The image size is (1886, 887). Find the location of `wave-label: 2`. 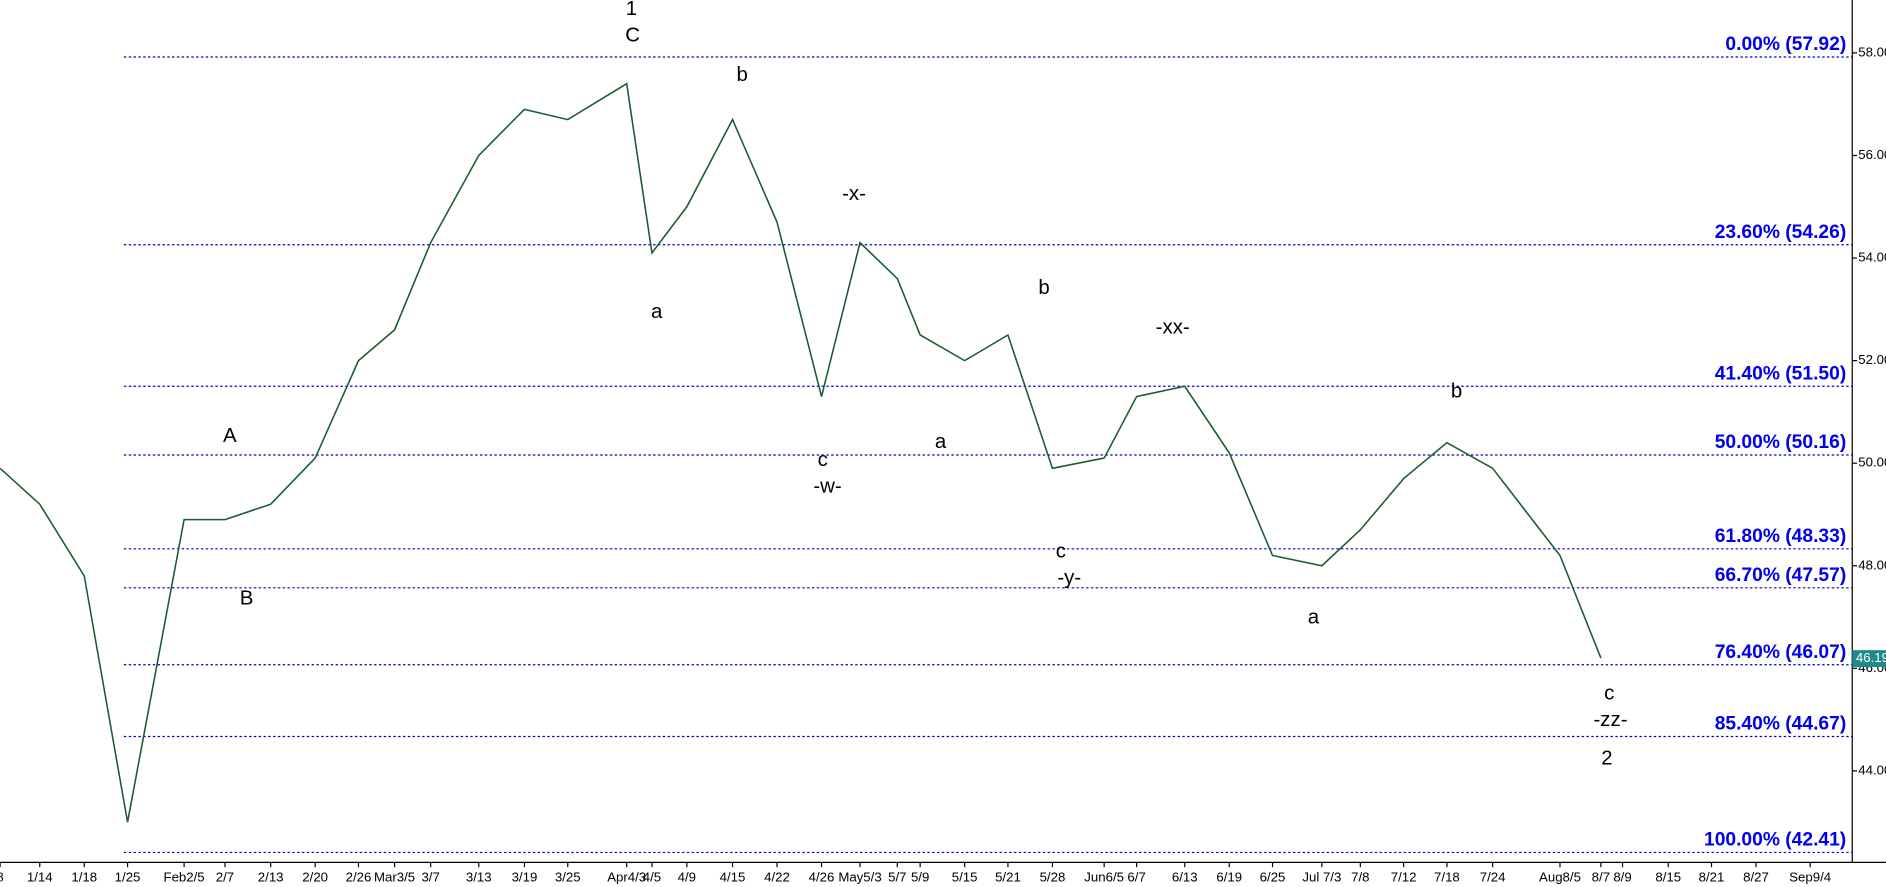

wave-label: 2 is located at coordinates (1606, 757).